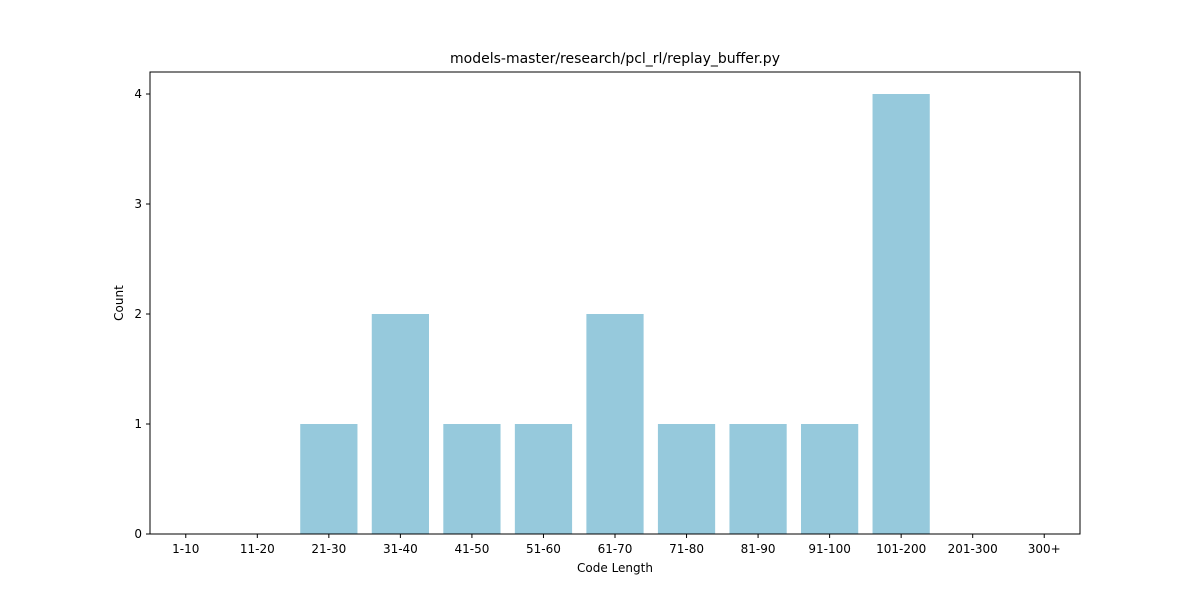 The width and height of the screenshot is (1200, 600). What do you see at coordinates (471, 549) in the screenshot?
I see `x-tick-label-41-50: 41-50` at bounding box center [471, 549].